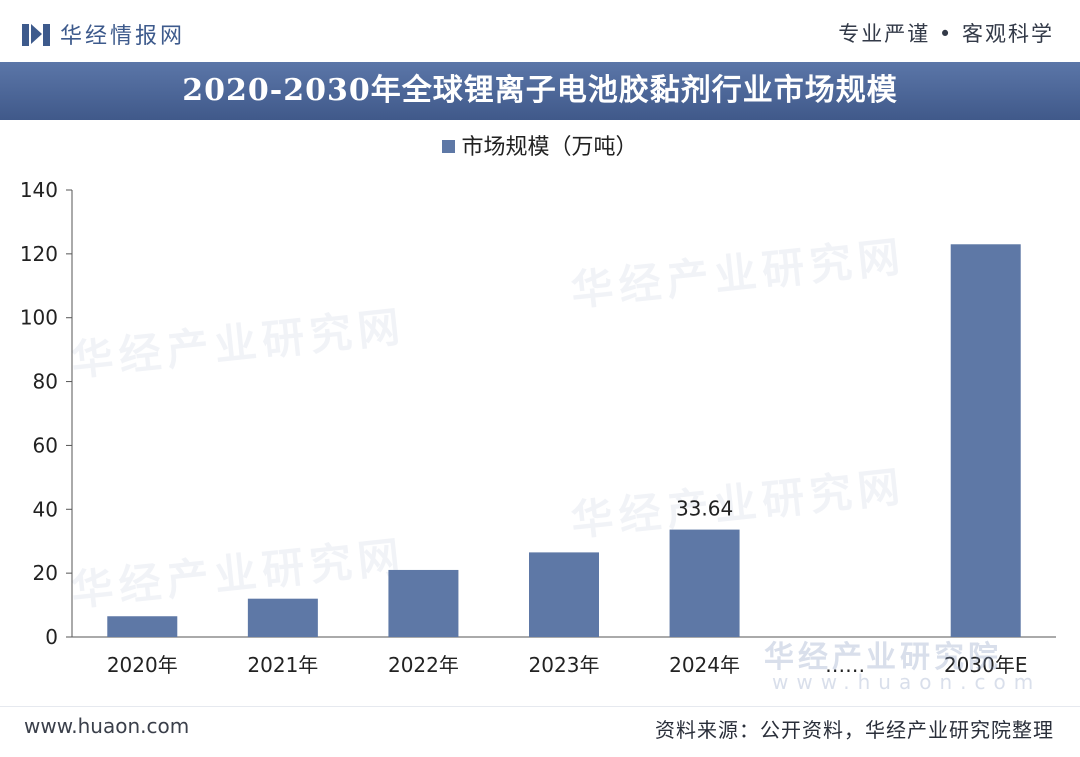  Describe the element at coordinates (142, 665) in the screenshot. I see `x-tick-label: 2020年` at that location.